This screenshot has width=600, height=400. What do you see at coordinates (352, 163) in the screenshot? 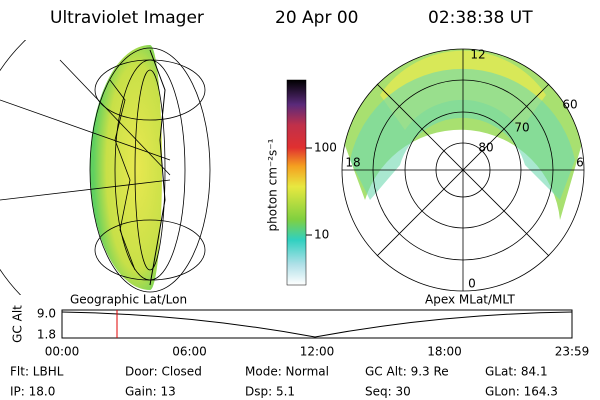
I see `polar-label: 18` at bounding box center [352, 163].